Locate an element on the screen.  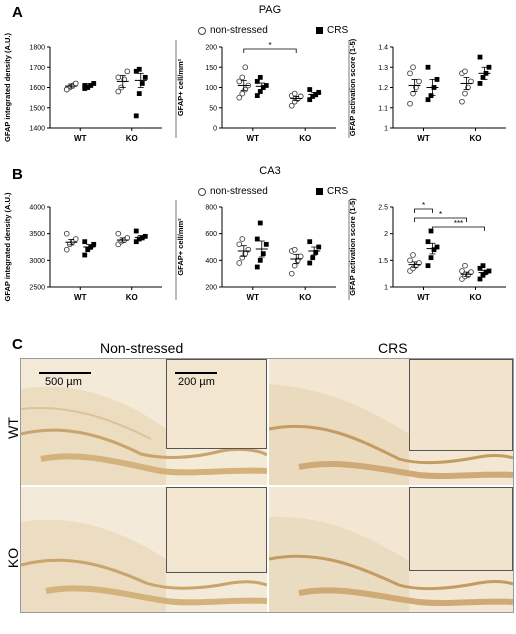
row-label-wt: WT is located at coordinates (13, 428).